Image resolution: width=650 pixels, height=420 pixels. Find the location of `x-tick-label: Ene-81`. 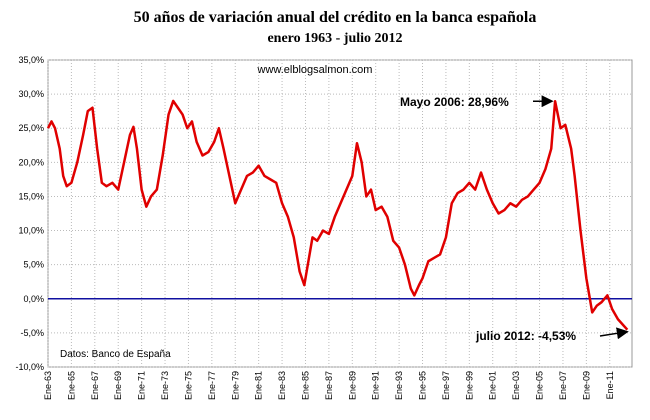

x-tick-label: Ene-81 is located at coordinates (259, 385).